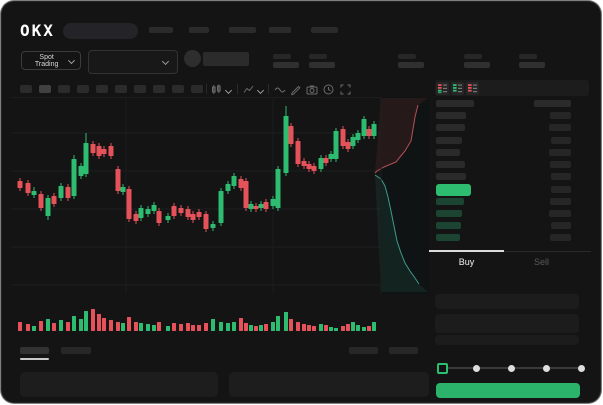 This screenshot has width=603, height=405. What do you see at coordinates (216, 89) in the screenshot?
I see `chart-type-icon` at bounding box center [216, 89].